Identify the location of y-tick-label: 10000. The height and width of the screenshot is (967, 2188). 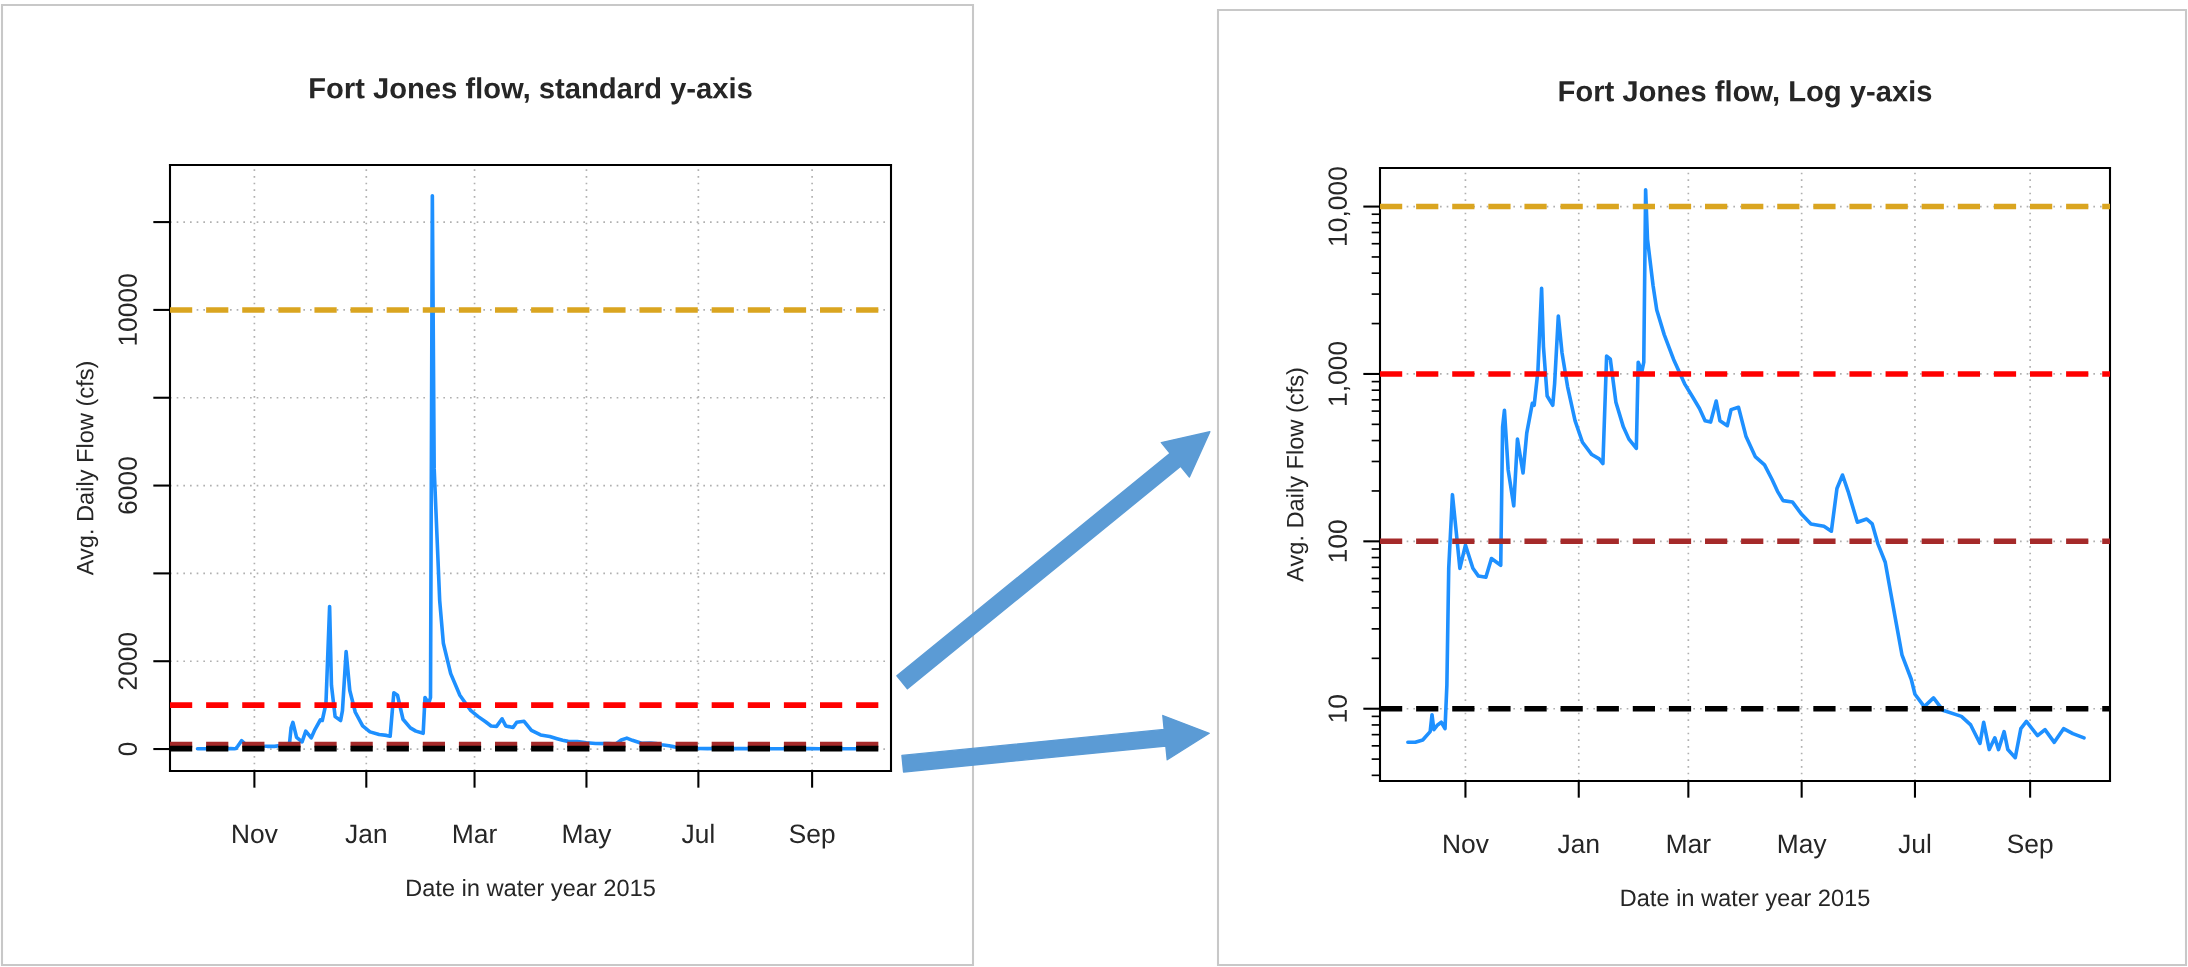
(128, 309).